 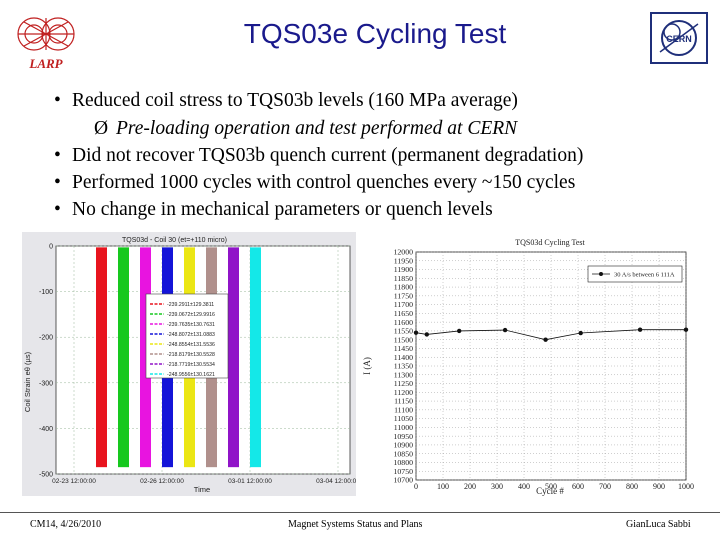 What do you see at coordinates (46, 338) in the screenshot?
I see `strain-y-tick-label: -200` at bounding box center [46, 338].